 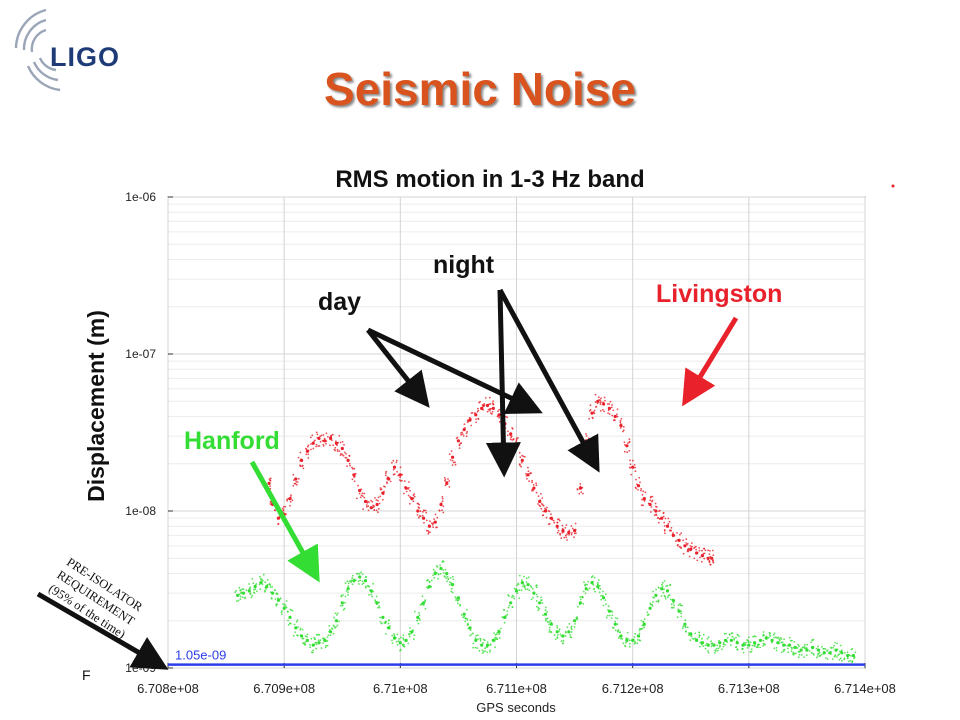 What do you see at coordinates (86, 675) in the screenshot?
I see `stray-letter: F` at bounding box center [86, 675].